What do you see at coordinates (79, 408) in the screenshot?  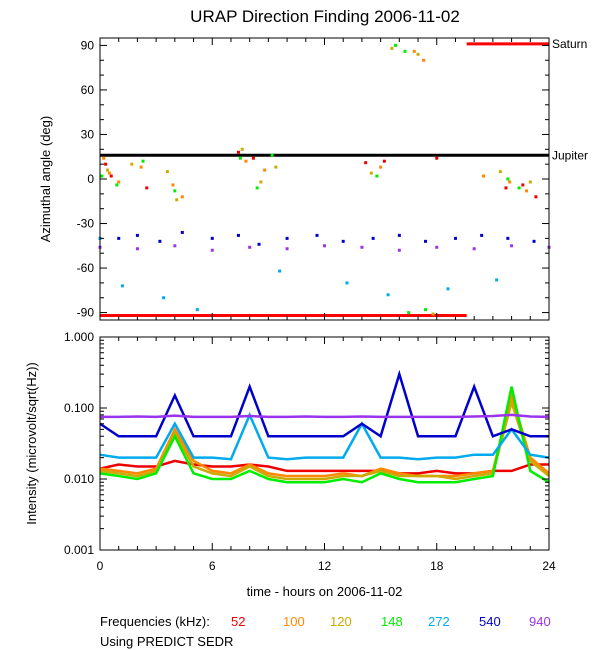 I see `y-tick-label: 0.100` at bounding box center [79, 408].